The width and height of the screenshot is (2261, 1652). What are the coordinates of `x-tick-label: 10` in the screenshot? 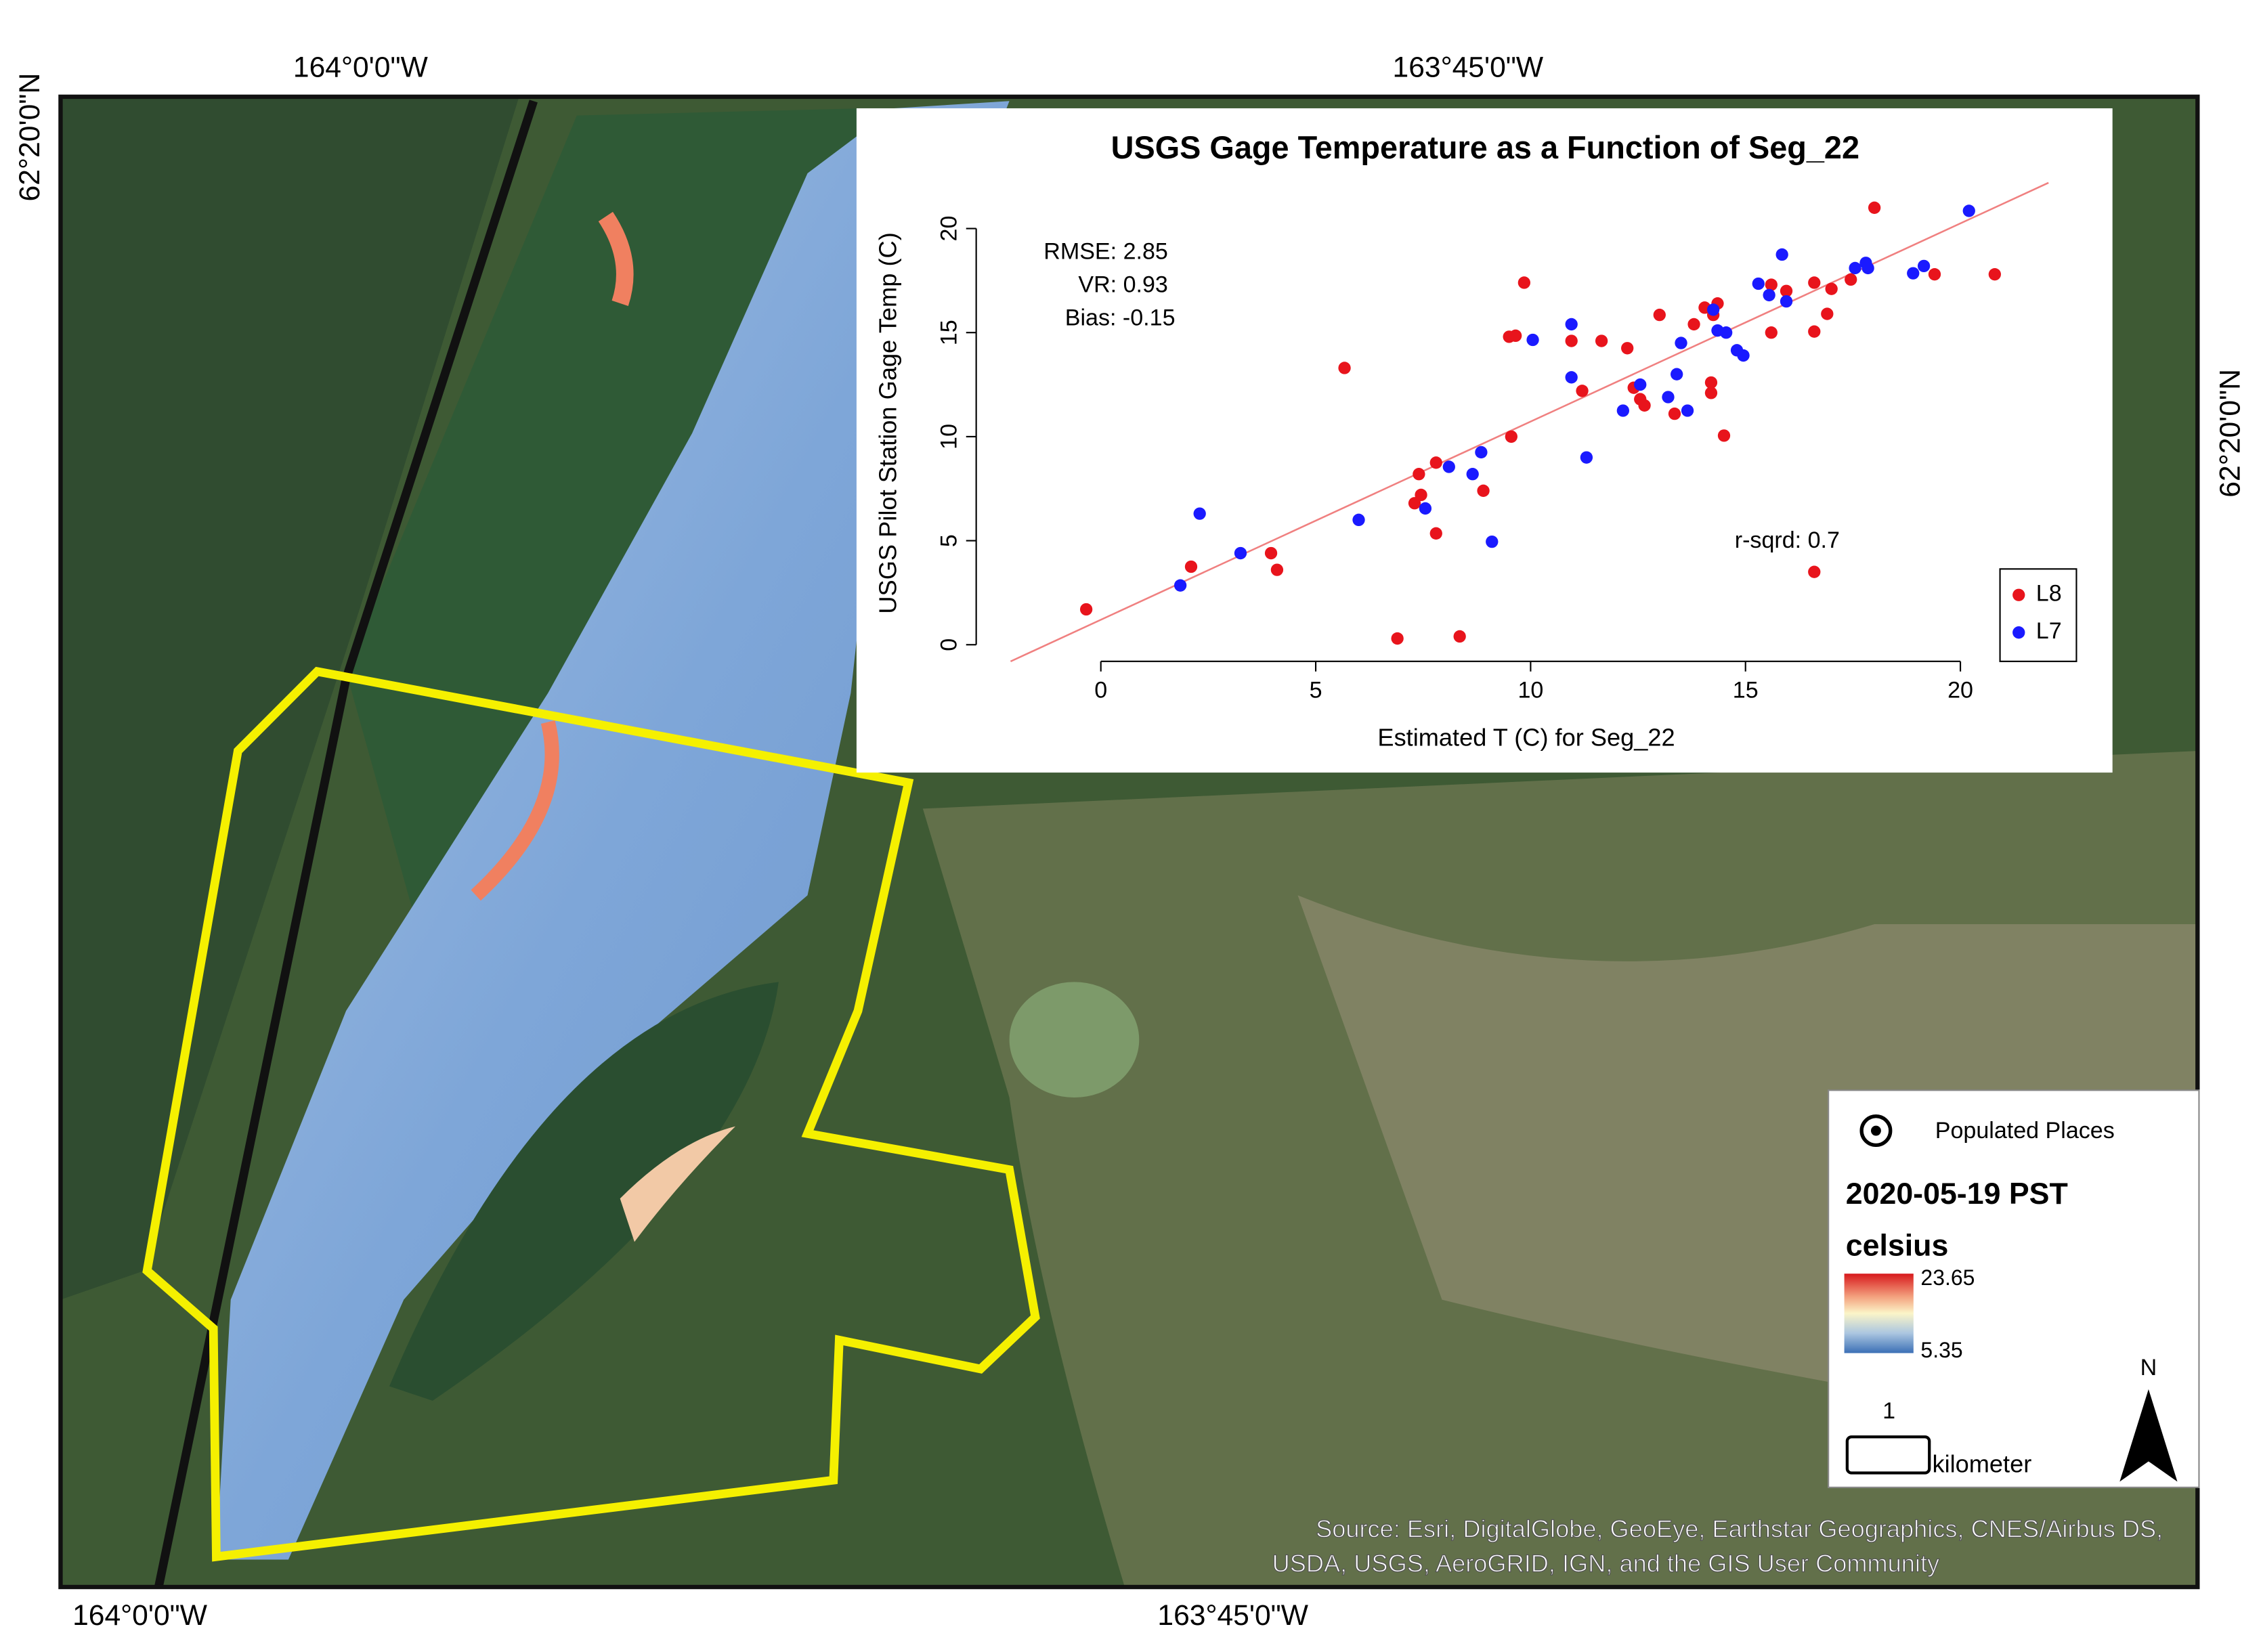 It's located at (1530, 691).